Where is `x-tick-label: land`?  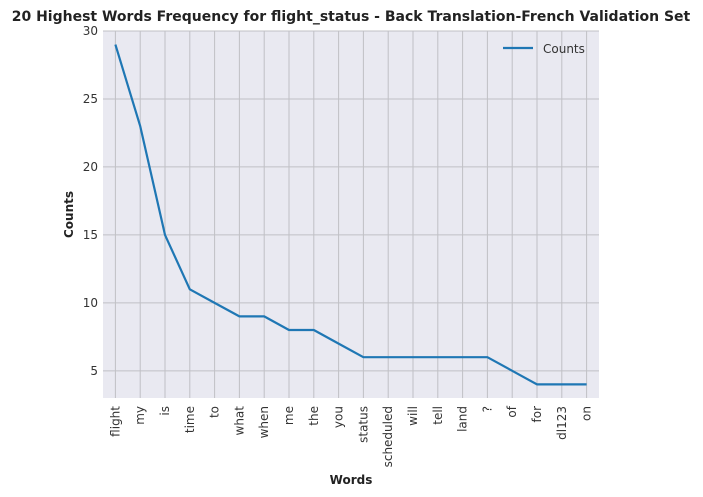 x-tick-label: land is located at coordinates (463, 419).